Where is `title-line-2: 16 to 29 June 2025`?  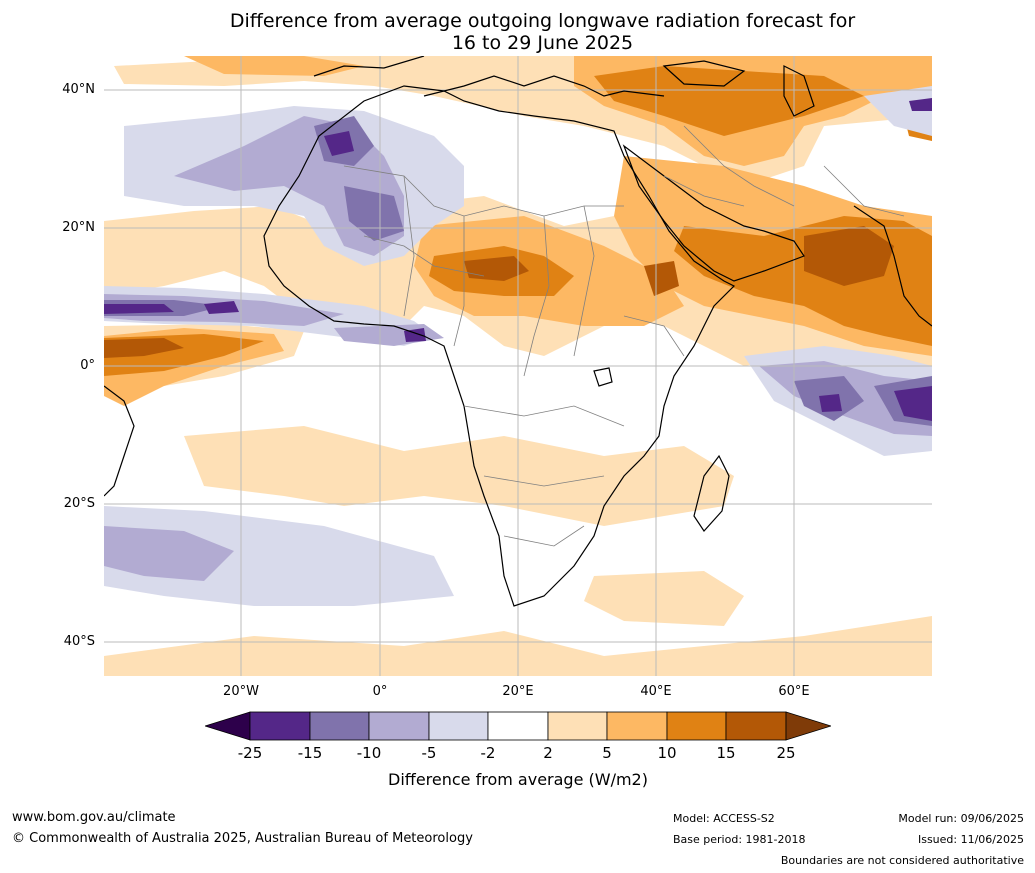
title-line-2: 16 to 29 June 2025 is located at coordinates (542, 43).